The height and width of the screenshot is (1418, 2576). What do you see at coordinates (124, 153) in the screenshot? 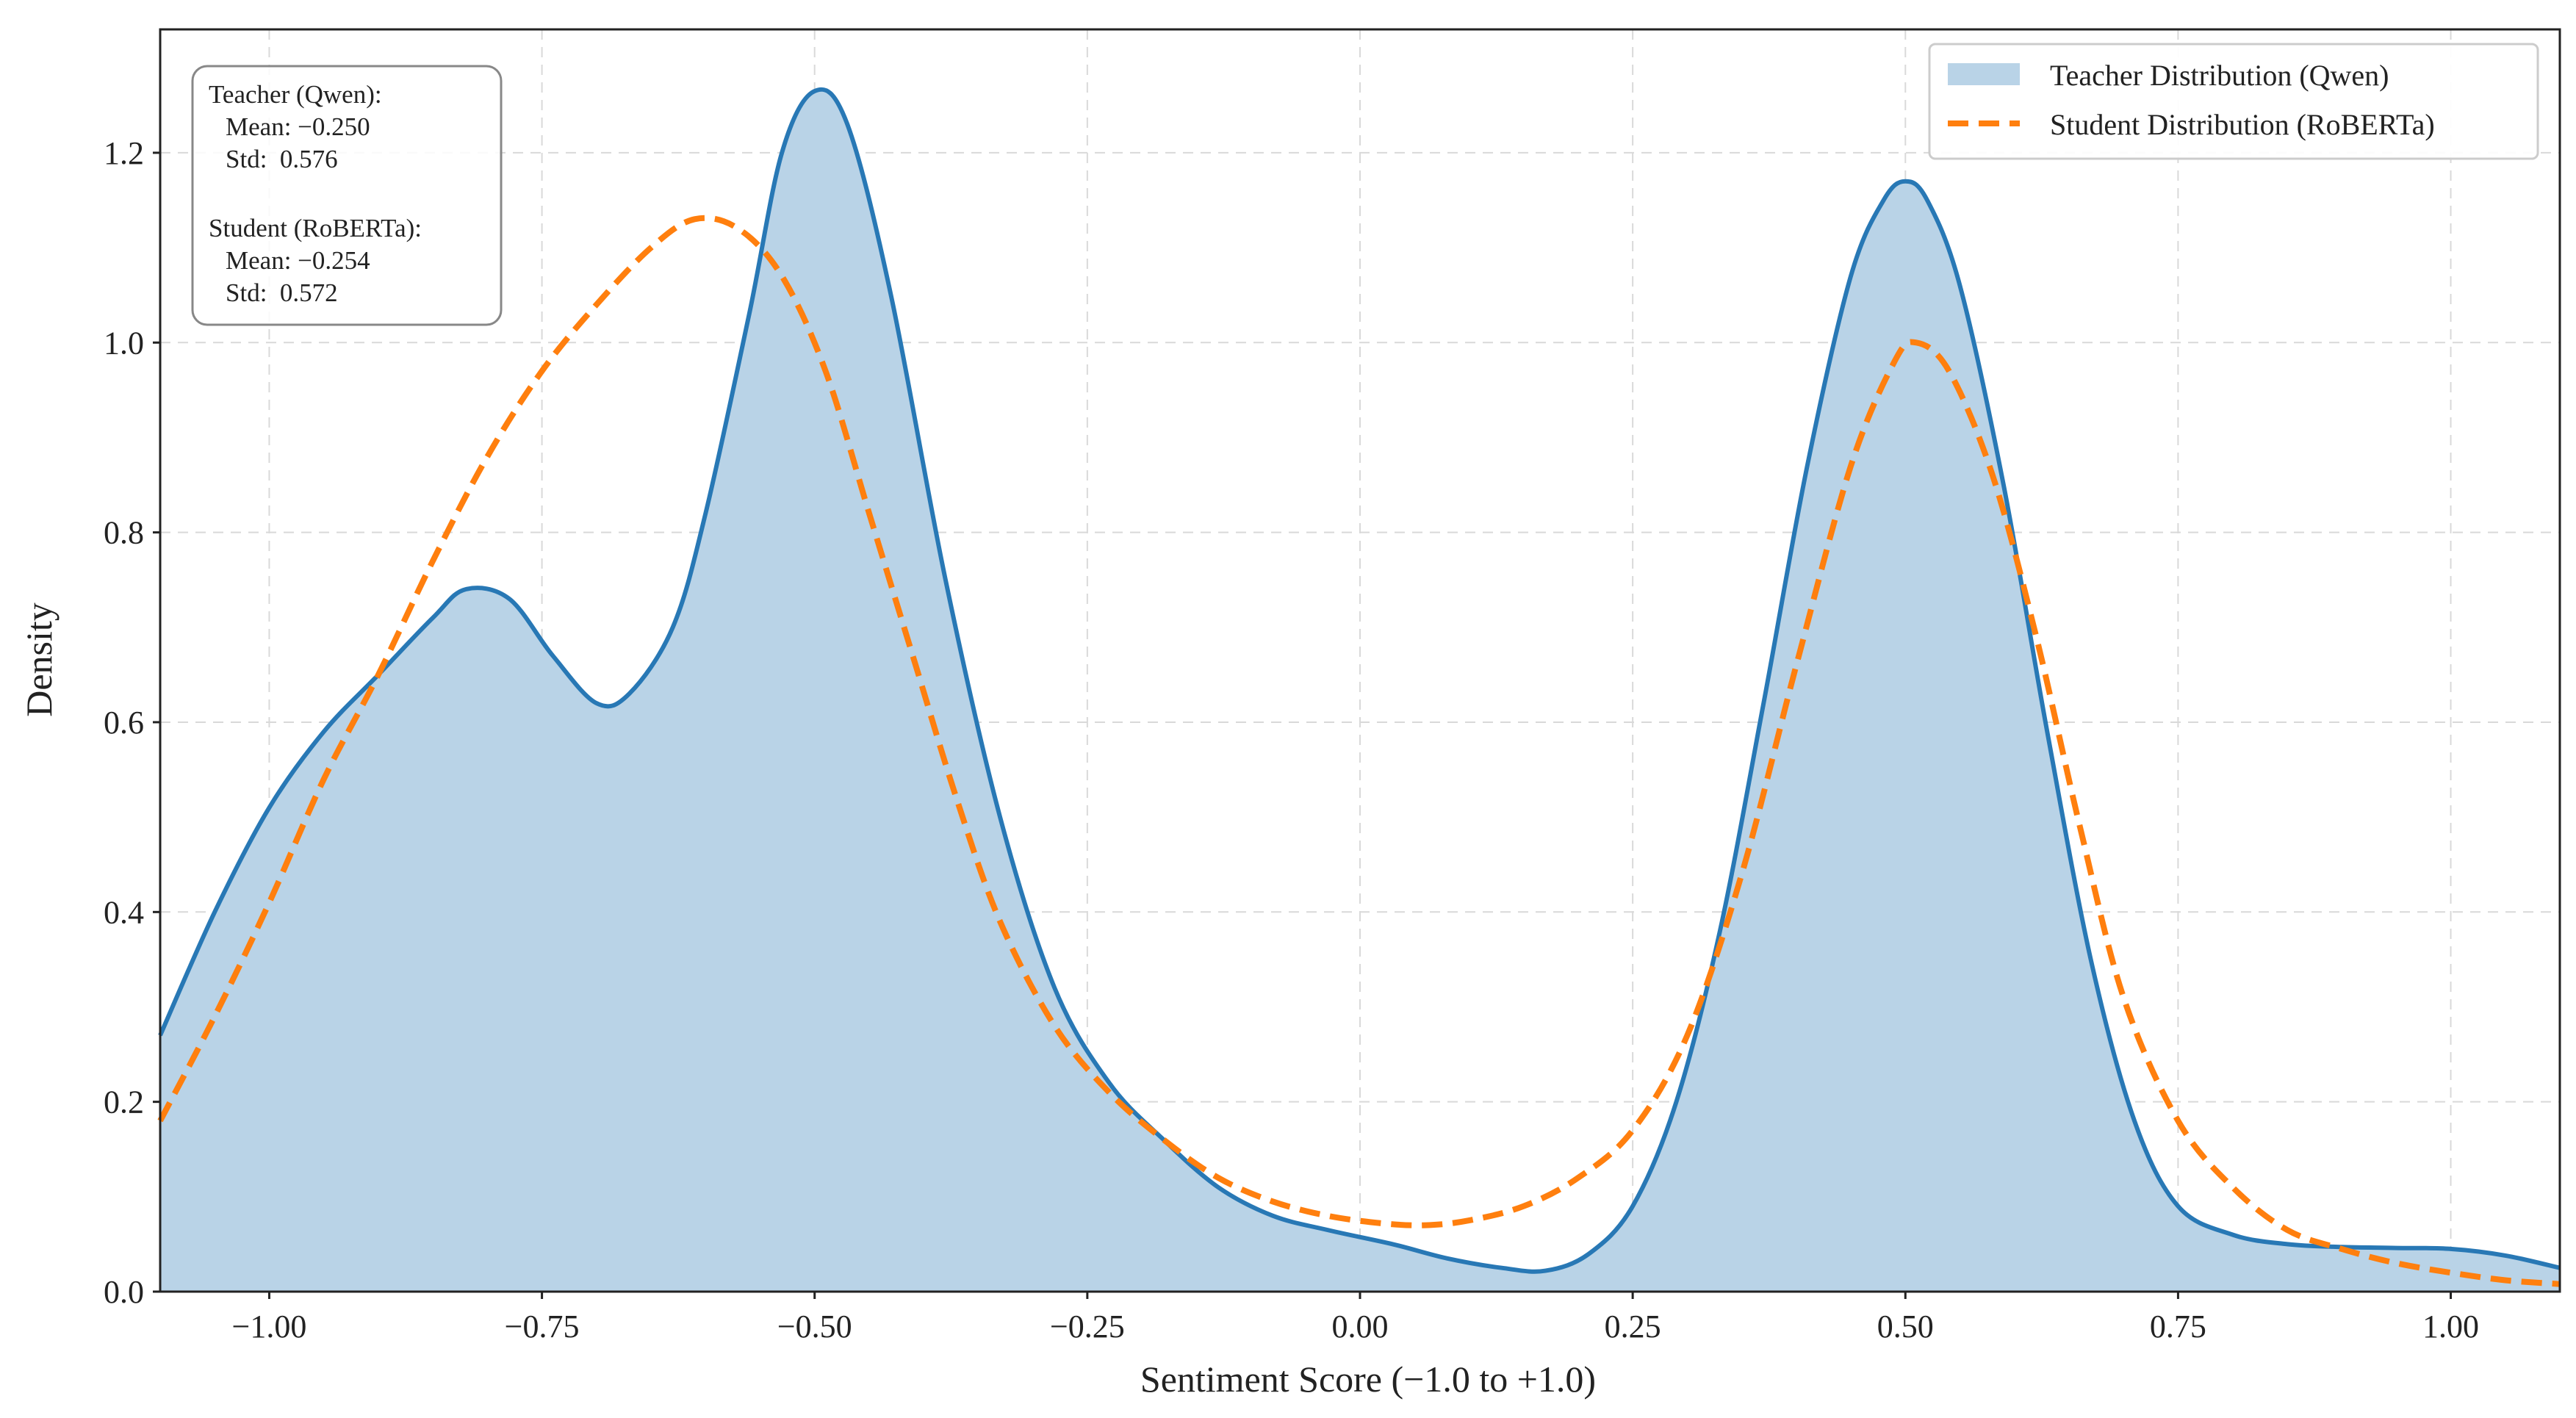
I see `y-tick-label: 1.2` at bounding box center [124, 153].